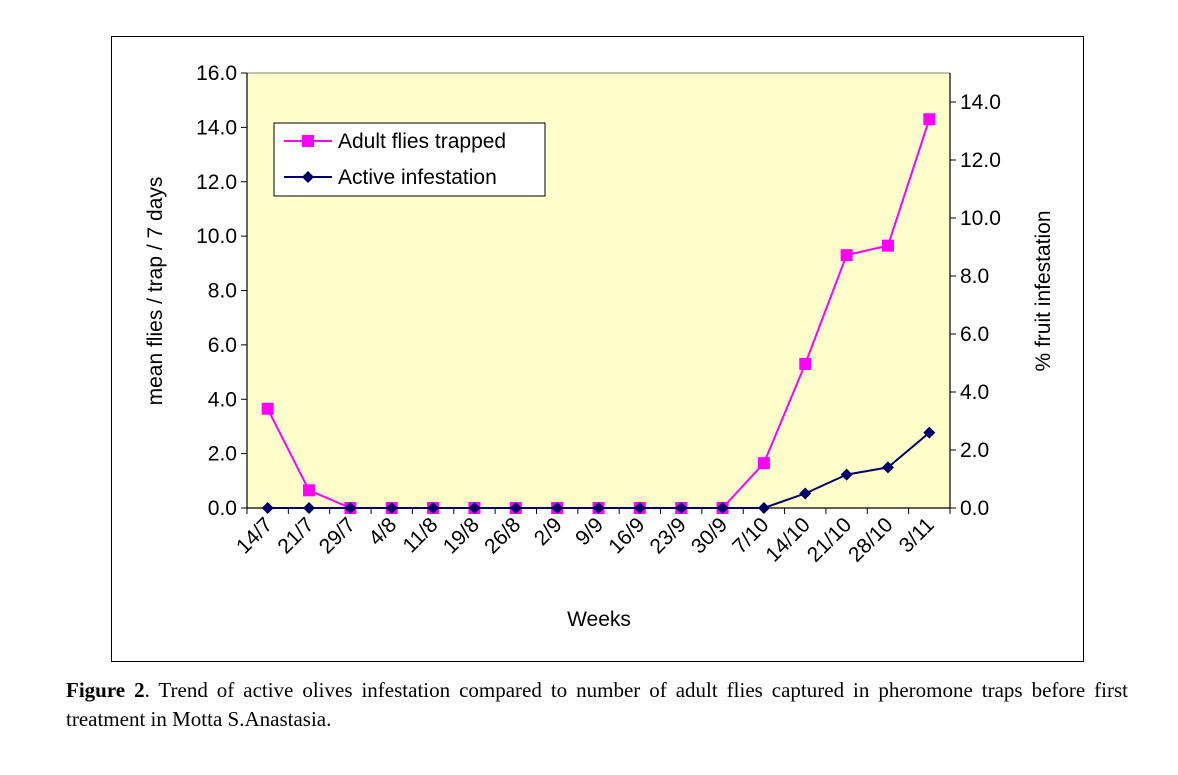 The image size is (1178, 775). What do you see at coordinates (668, 535) in the screenshot?
I see `x-tick-label: 23/9` at bounding box center [668, 535].